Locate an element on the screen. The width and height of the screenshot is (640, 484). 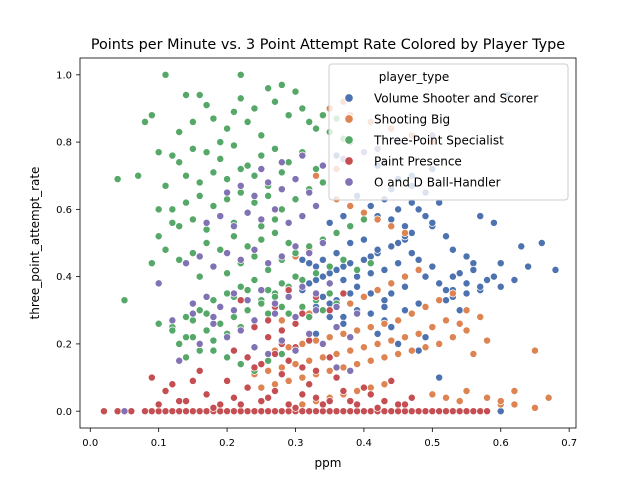
legend-label: O and D Ball-Handler is located at coordinates (437, 182).